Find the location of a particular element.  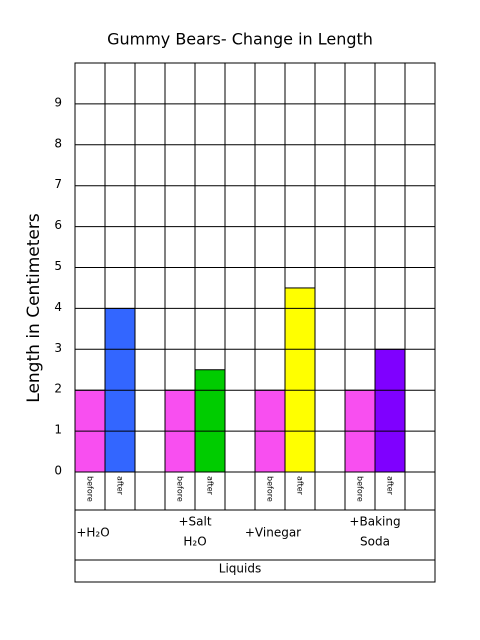

category-label: +H₂O is located at coordinates (92, 533).